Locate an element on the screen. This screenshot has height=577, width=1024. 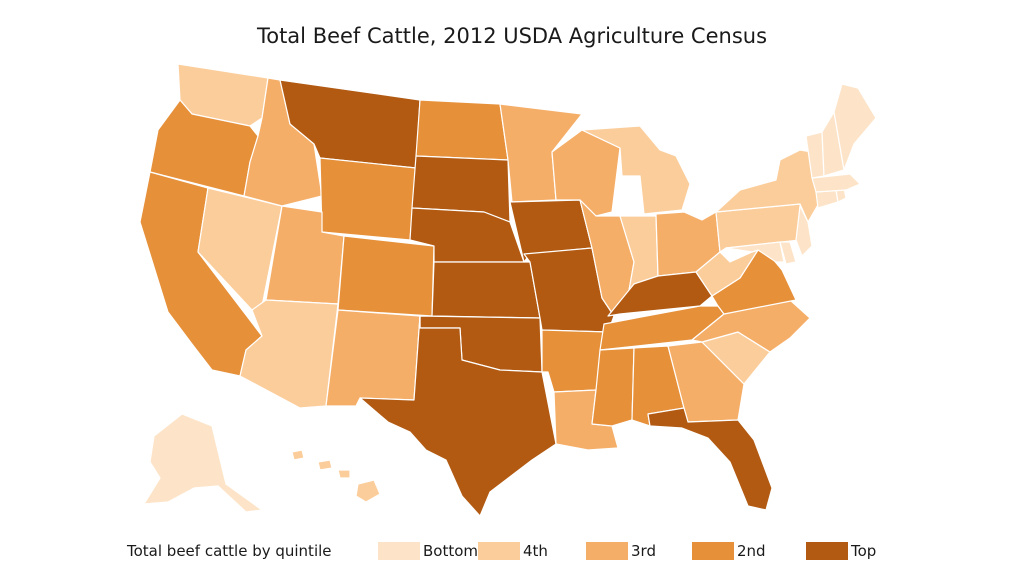
legend-item-bottom: Bottom is located at coordinates (428, 551).